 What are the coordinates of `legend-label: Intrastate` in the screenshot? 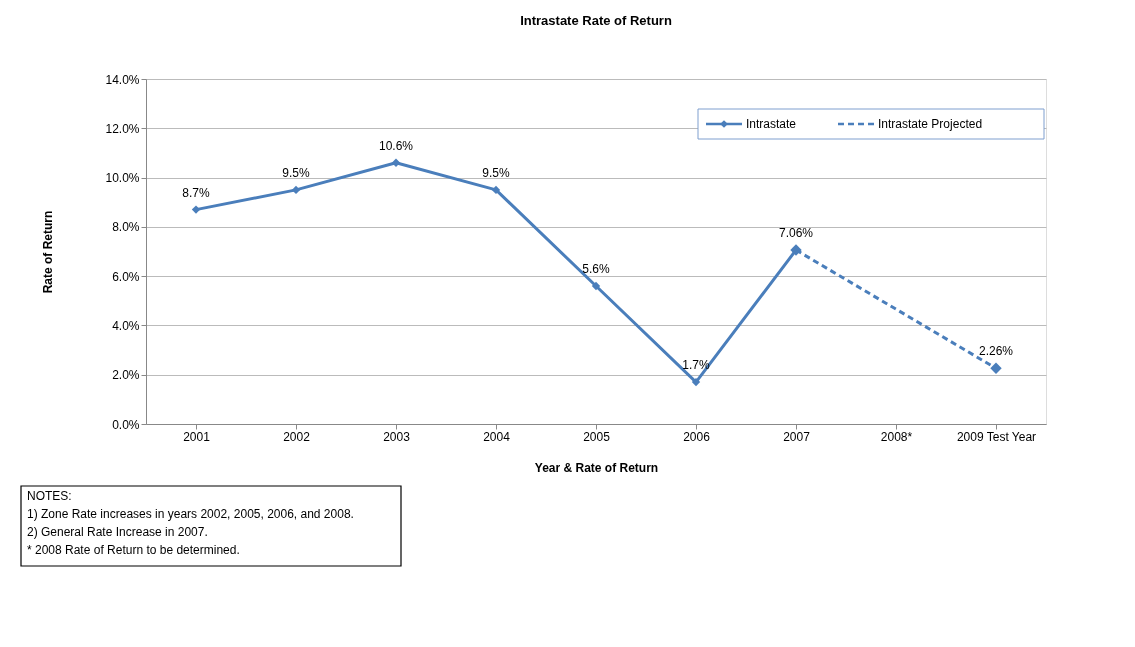 It's located at (771, 124).